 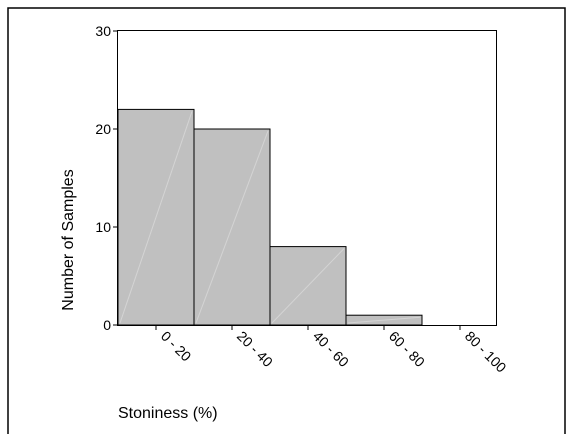 What do you see at coordinates (106, 178) in the screenshot?
I see `y-axis-ticks: 0 10 20 30` at bounding box center [106, 178].